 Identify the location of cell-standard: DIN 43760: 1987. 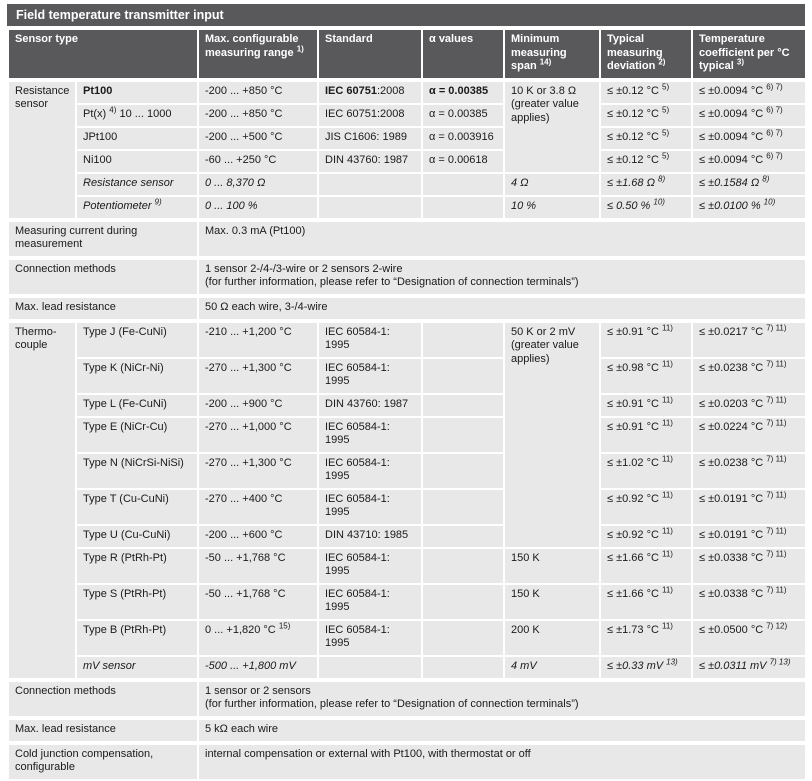
(370, 161).